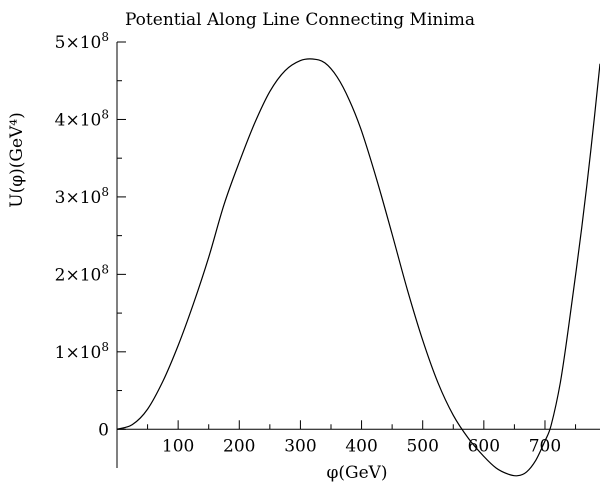  I want to click on y-tick-label: 2×10⁸, so click(82, 273).